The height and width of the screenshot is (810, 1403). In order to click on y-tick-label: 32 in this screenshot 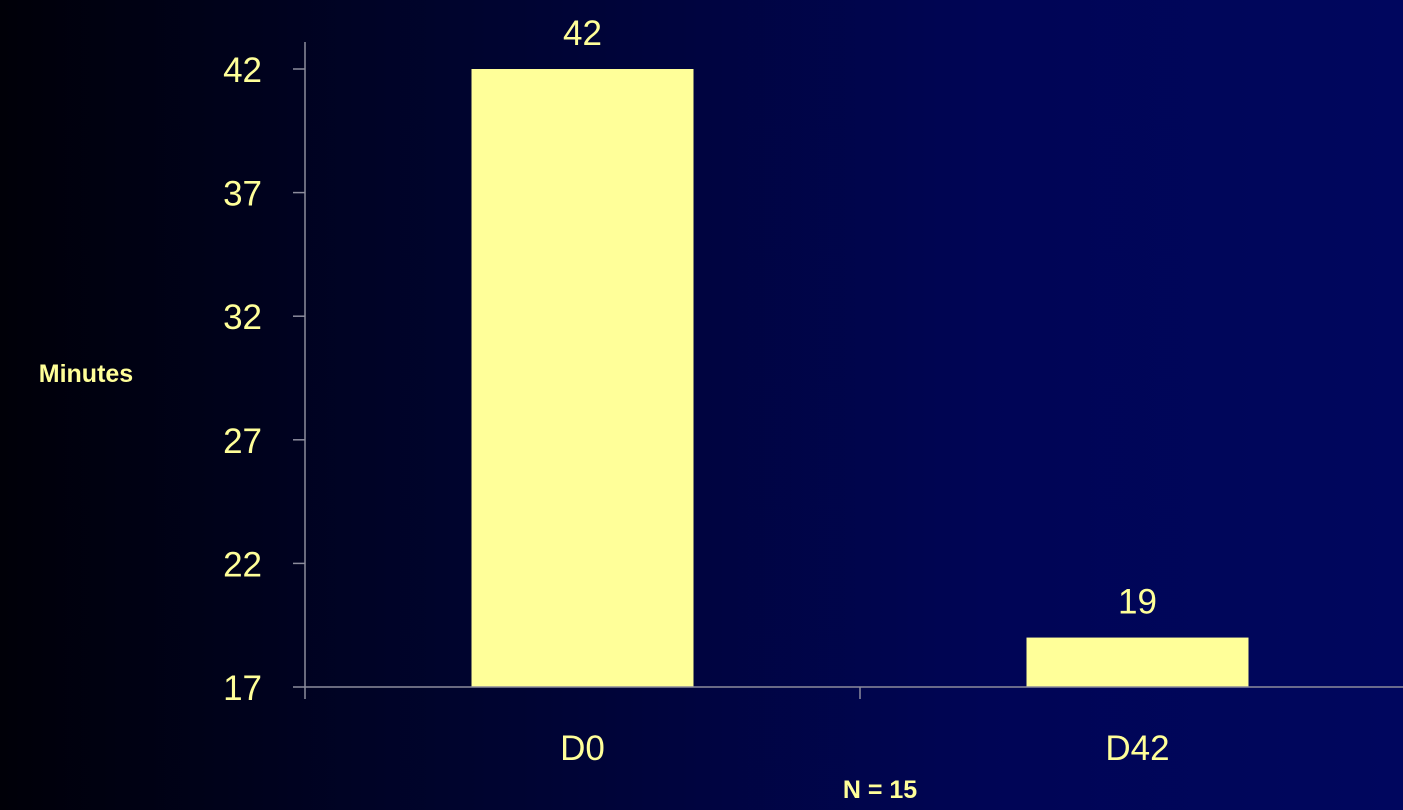, I will do `click(242, 317)`.